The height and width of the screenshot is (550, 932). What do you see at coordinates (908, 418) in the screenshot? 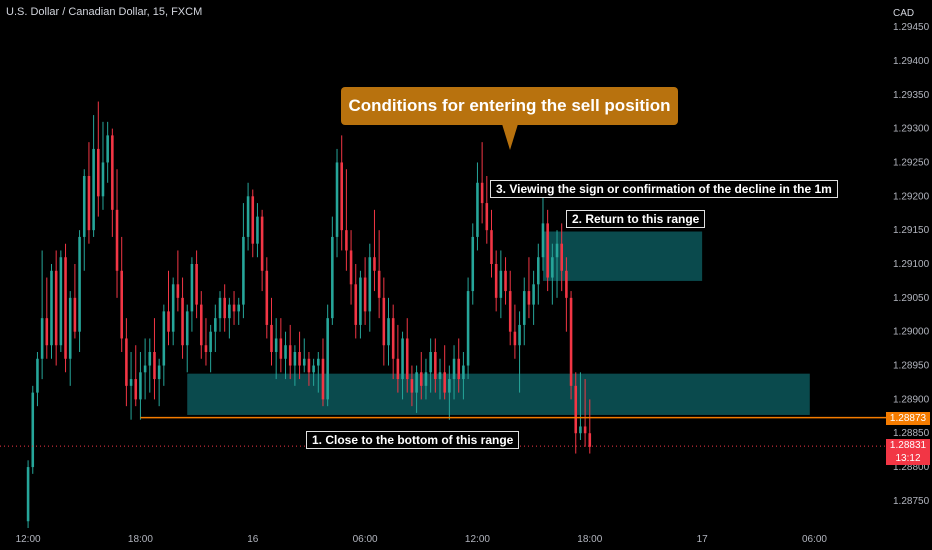
I see `level-price-tag: 1.28873` at bounding box center [908, 418].